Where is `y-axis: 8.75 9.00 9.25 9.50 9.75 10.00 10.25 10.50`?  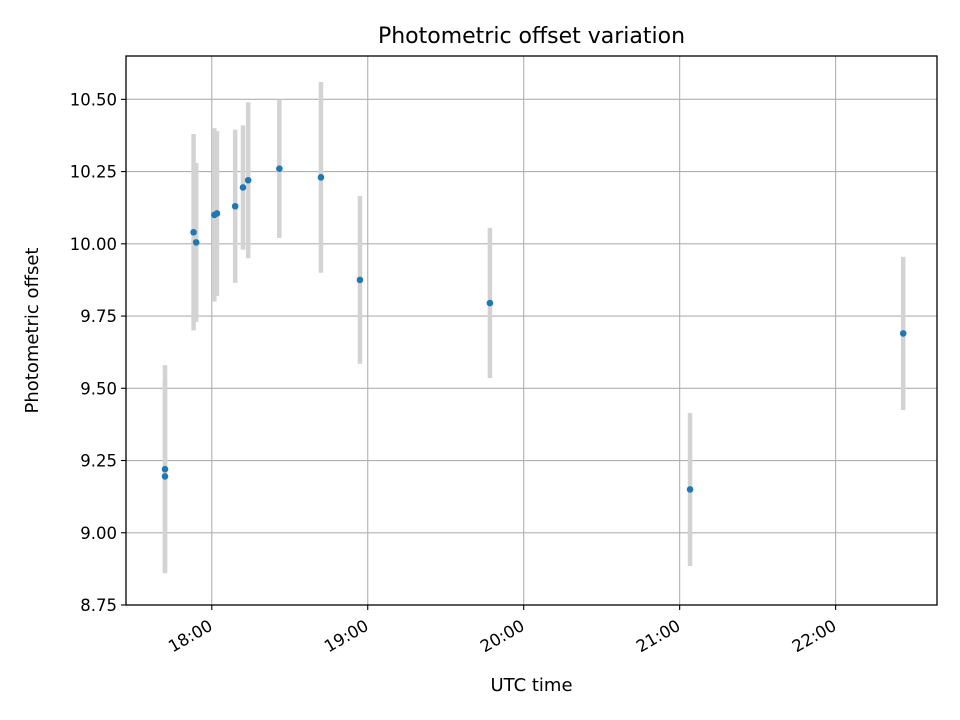 y-axis: 8.75 9.00 9.25 9.50 9.75 10.00 10.25 10.50 is located at coordinates (98, 352).